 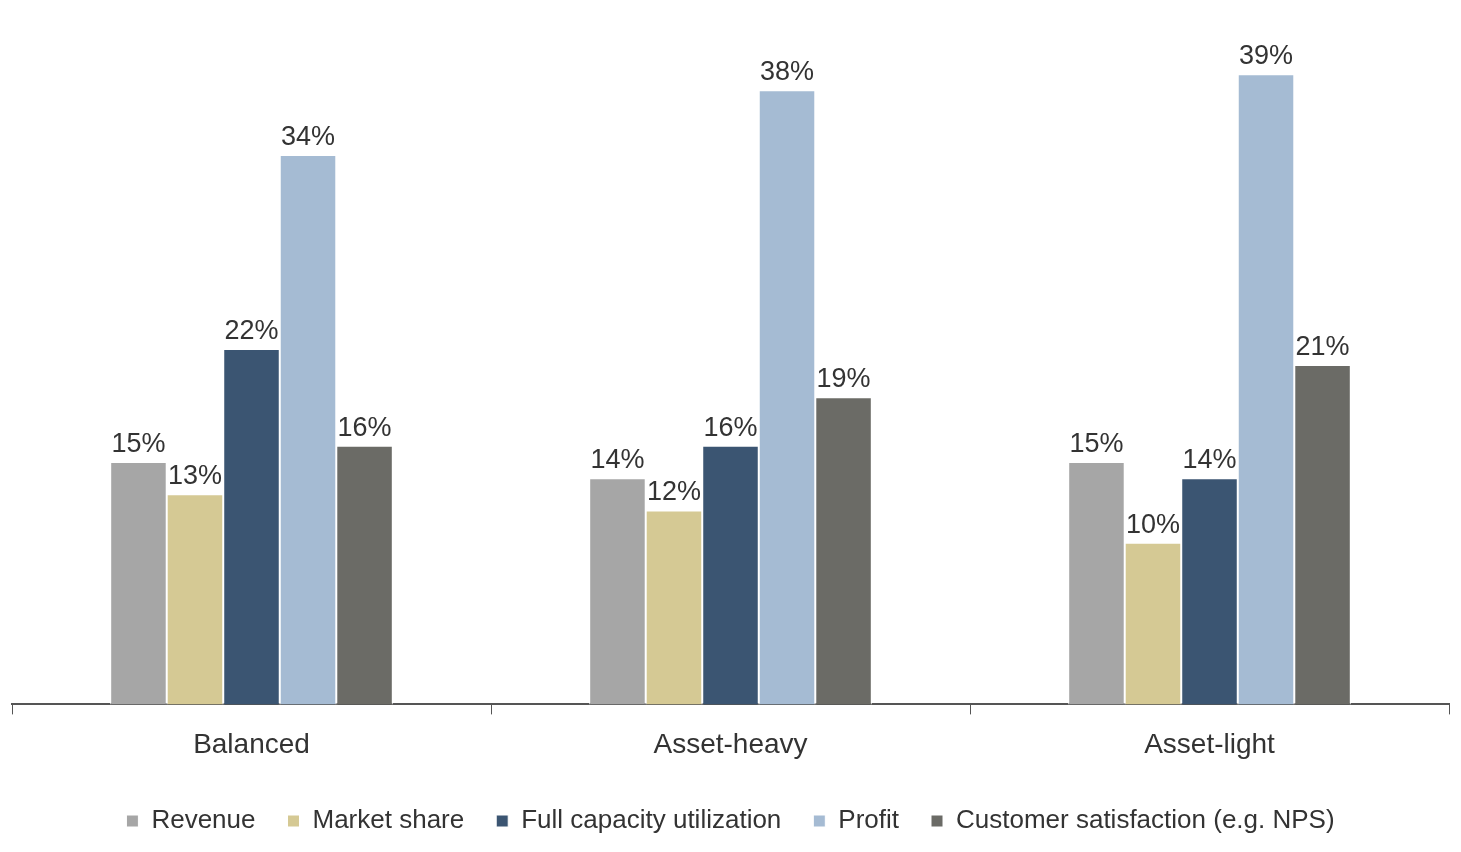 I want to click on data-label: 21%, so click(x=1322, y=345).